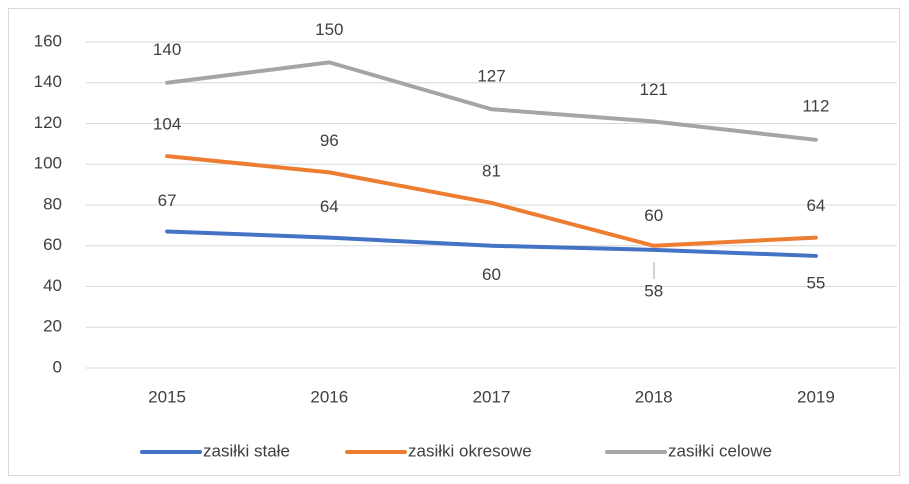 The height and width of the screenshot is (484, 909). What do you see at coordinates (491, 76) in the screenshot?
I see `data-label: 127` at bounding box center [491, 76].